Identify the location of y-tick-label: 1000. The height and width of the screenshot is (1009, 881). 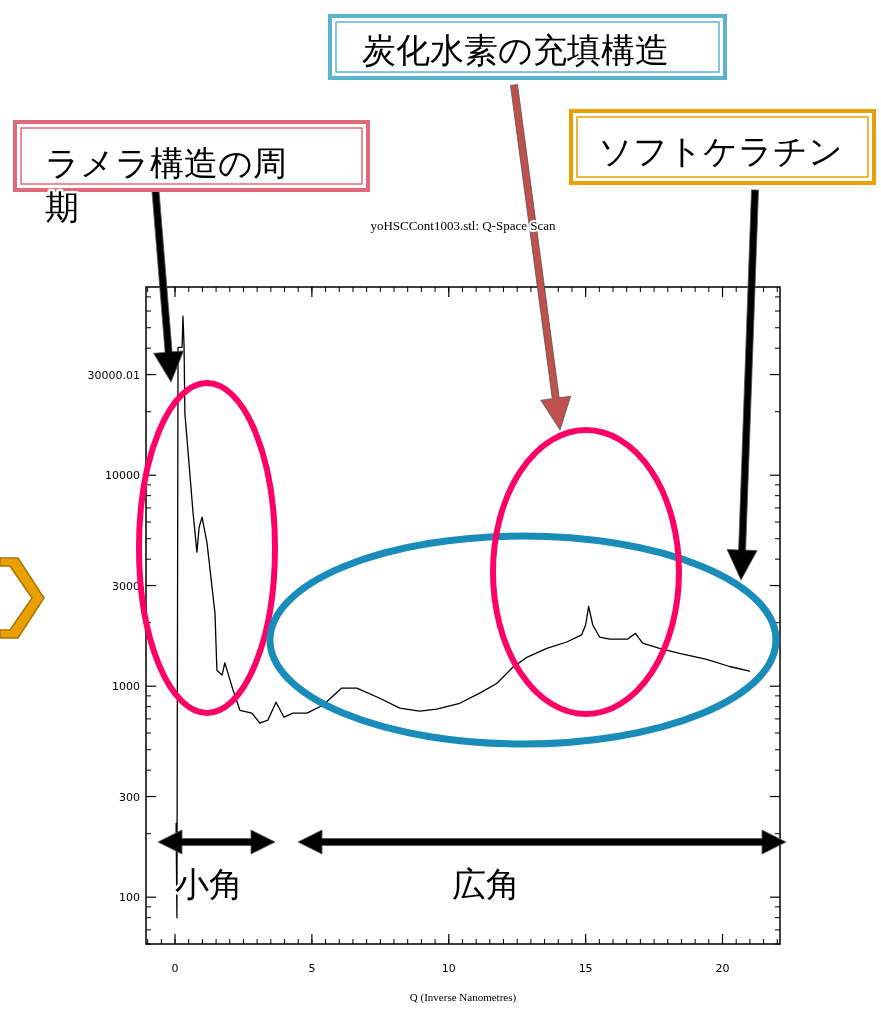
(126, 687).